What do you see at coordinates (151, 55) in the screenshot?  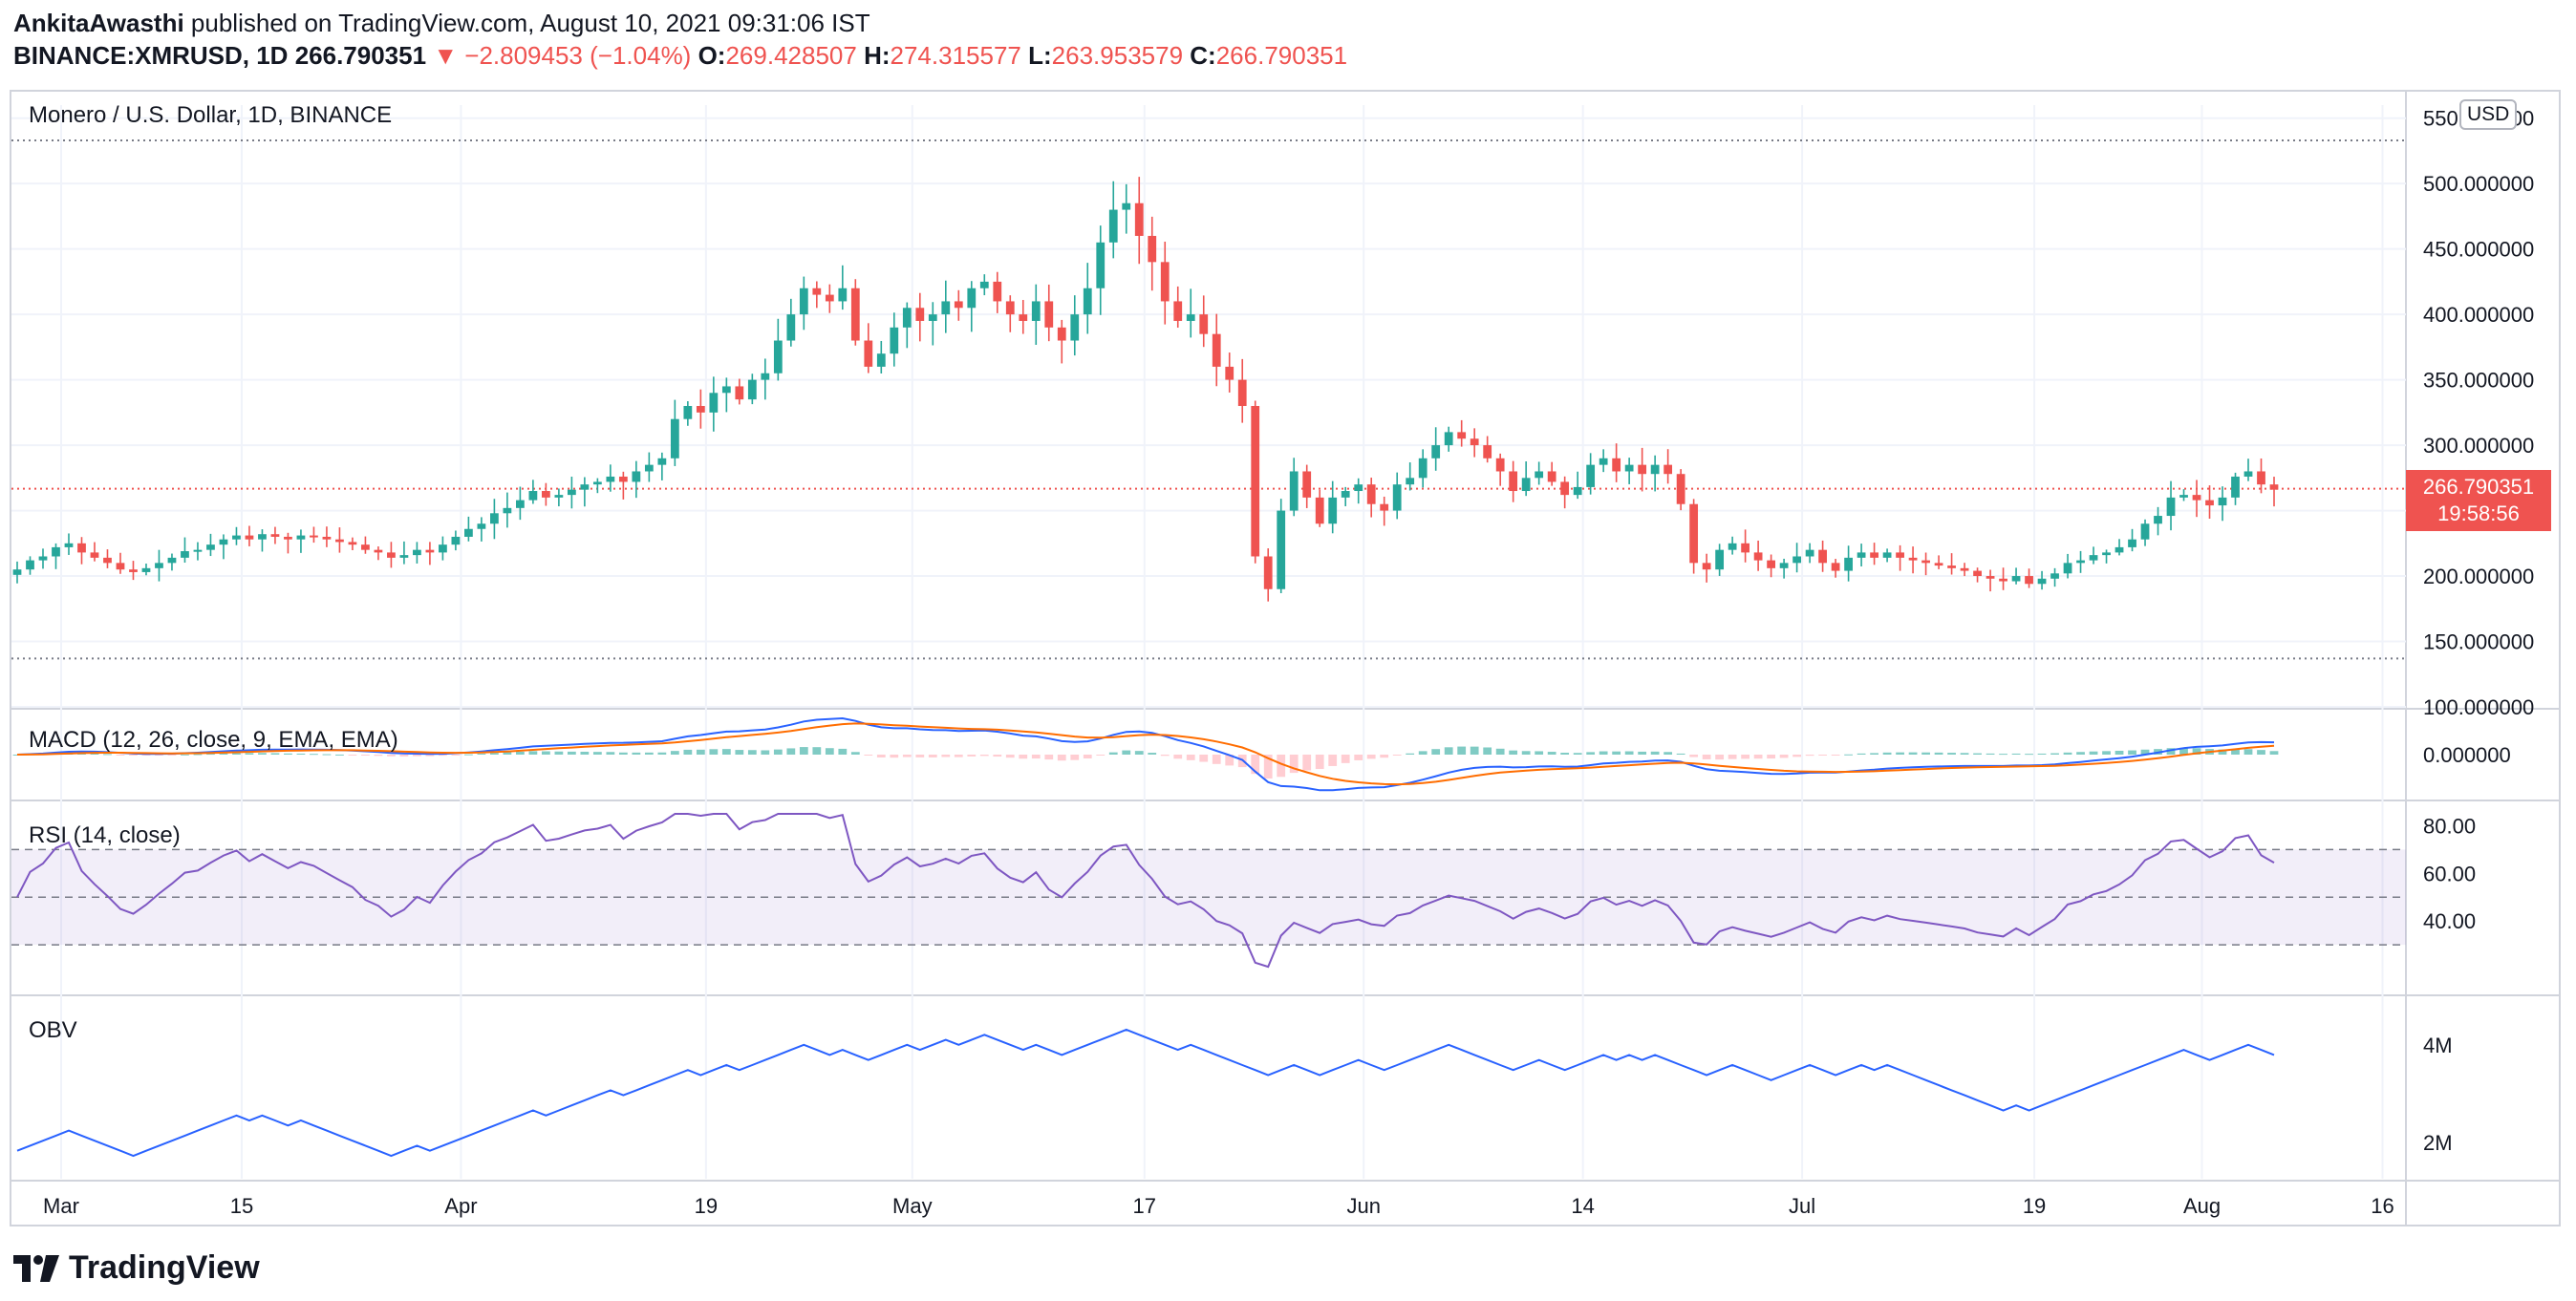 I see `symbol-label: BINANCE:XMRUSD, 1D` at bounding box center [151, 55].